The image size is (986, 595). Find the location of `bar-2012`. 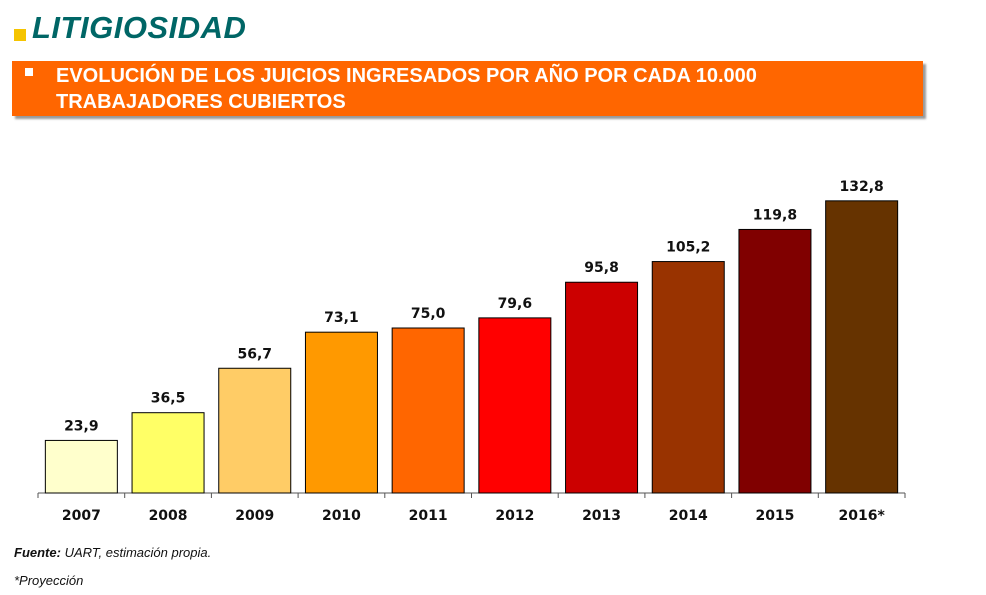

bar-2012 is located at coordinates (515, 405).